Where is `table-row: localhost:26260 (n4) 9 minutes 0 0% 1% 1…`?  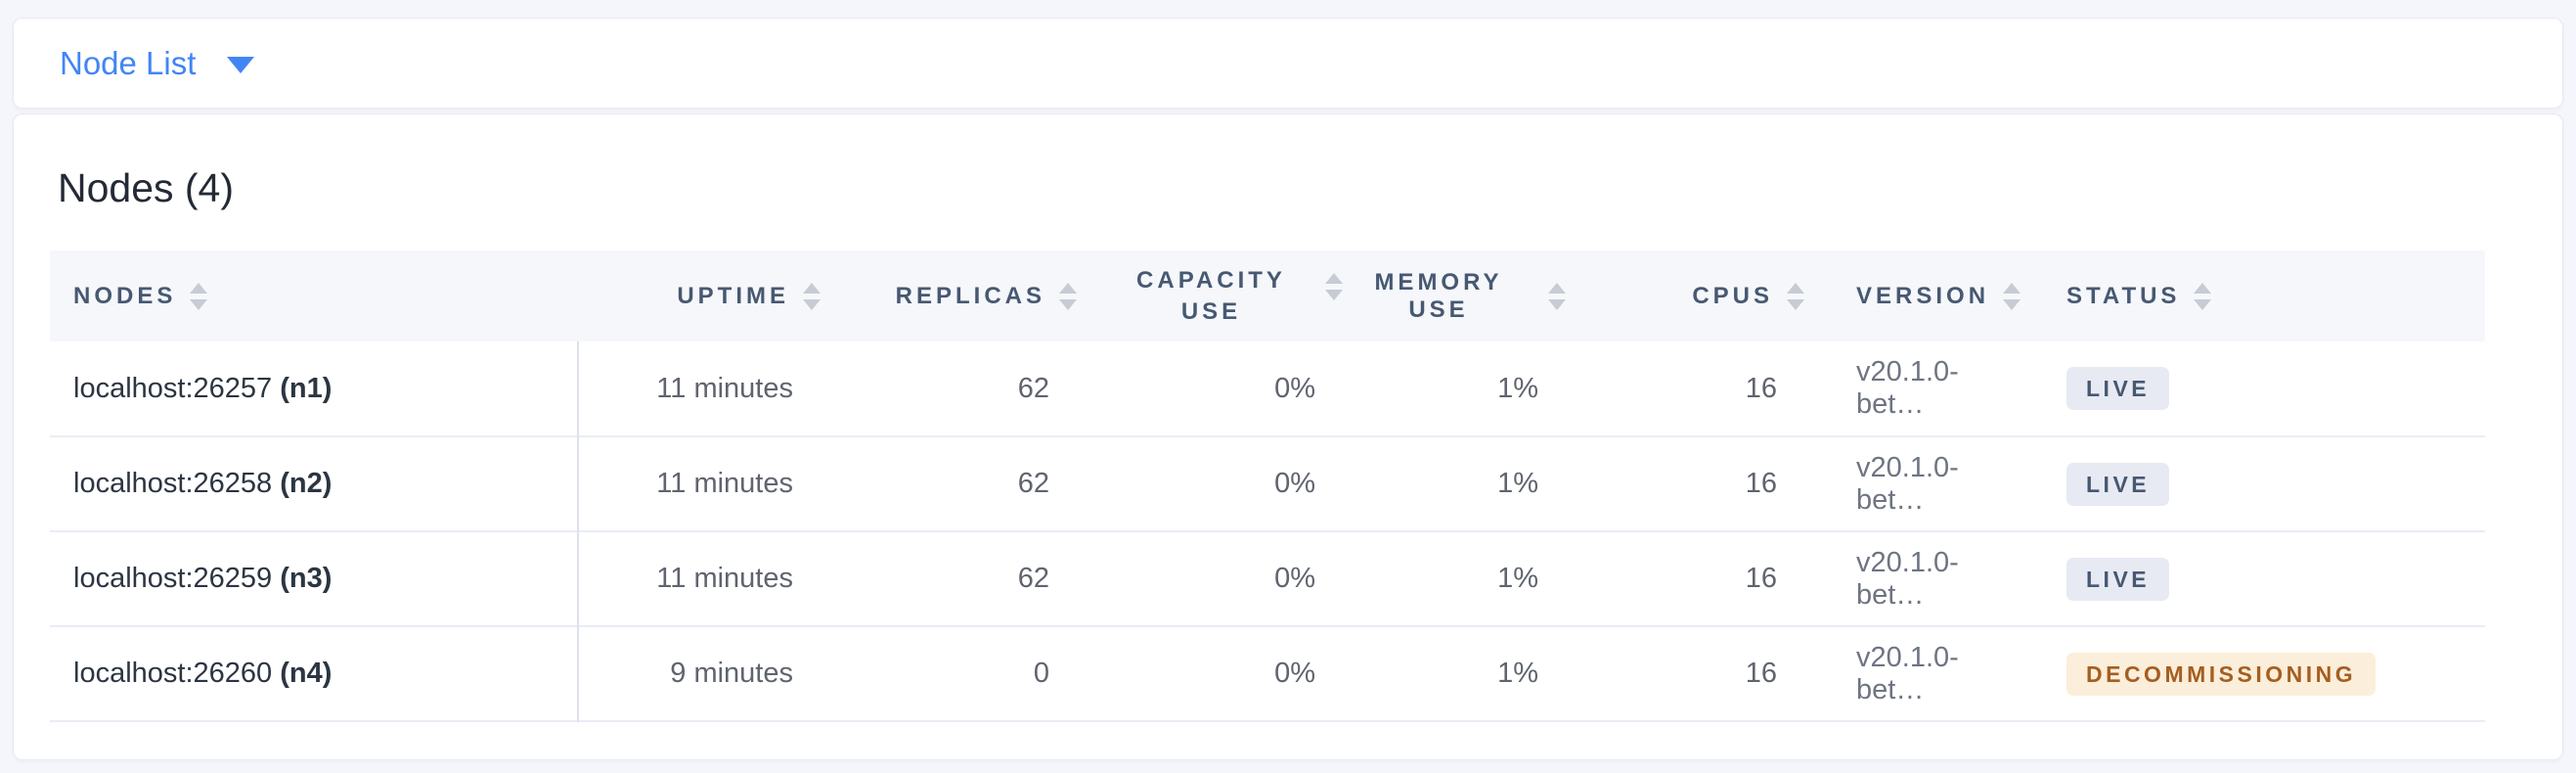 table-row: localhost:26260 (n4) 9 minutes 0 0% 1% 1… is located at coordinates (1267, 673).